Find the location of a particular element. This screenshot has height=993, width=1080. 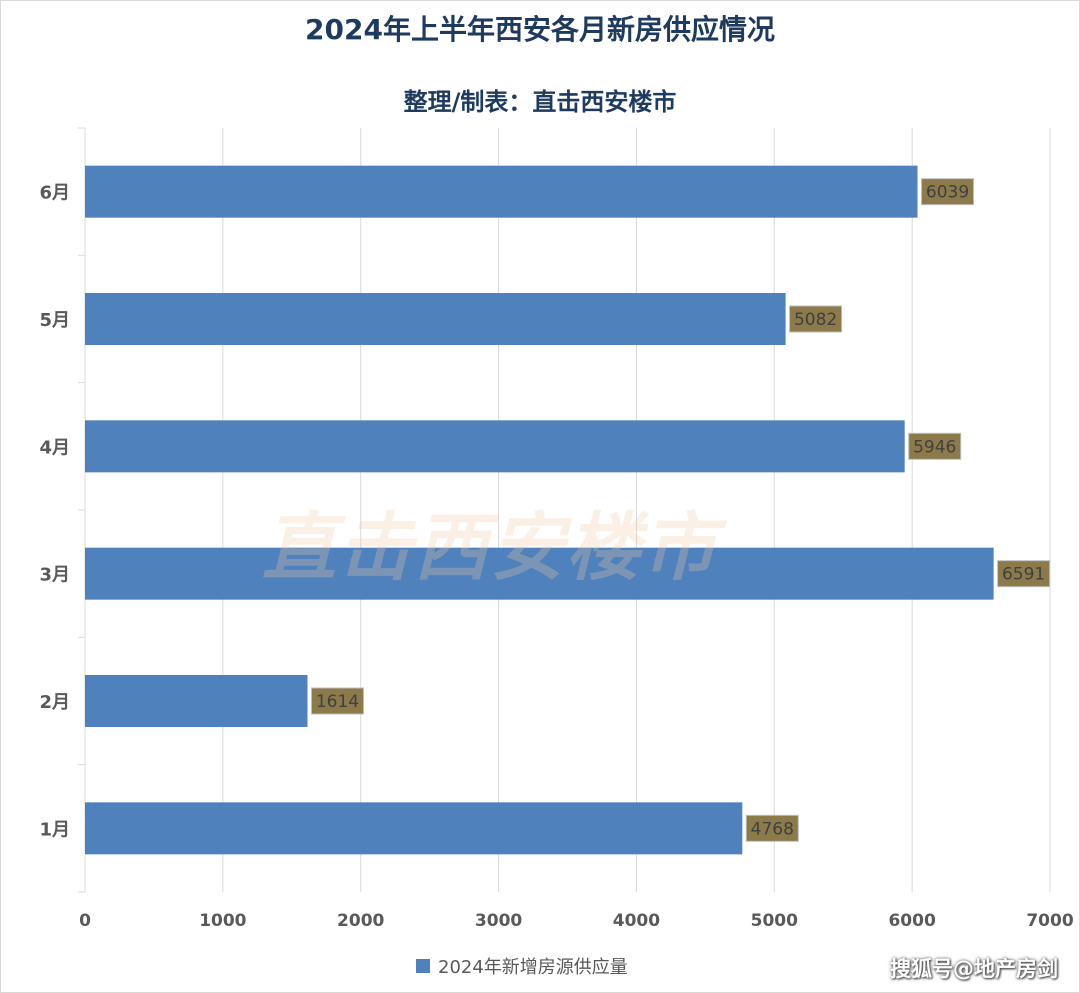

x-tick-label: 0 is located at coordinates (85, 921).